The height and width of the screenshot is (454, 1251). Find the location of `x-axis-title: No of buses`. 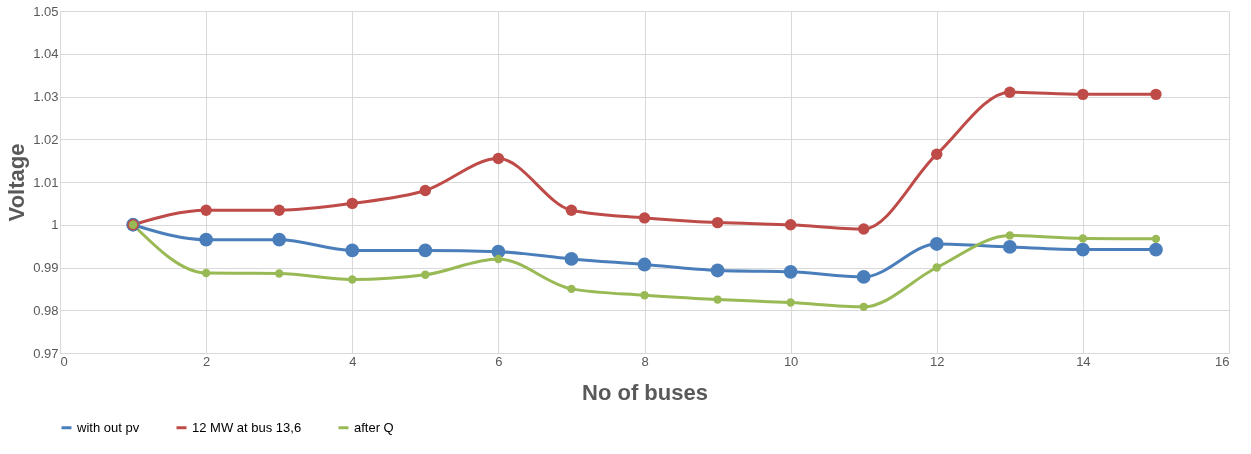

x-axis-title: No of buses is located at coordinates (645, 392).